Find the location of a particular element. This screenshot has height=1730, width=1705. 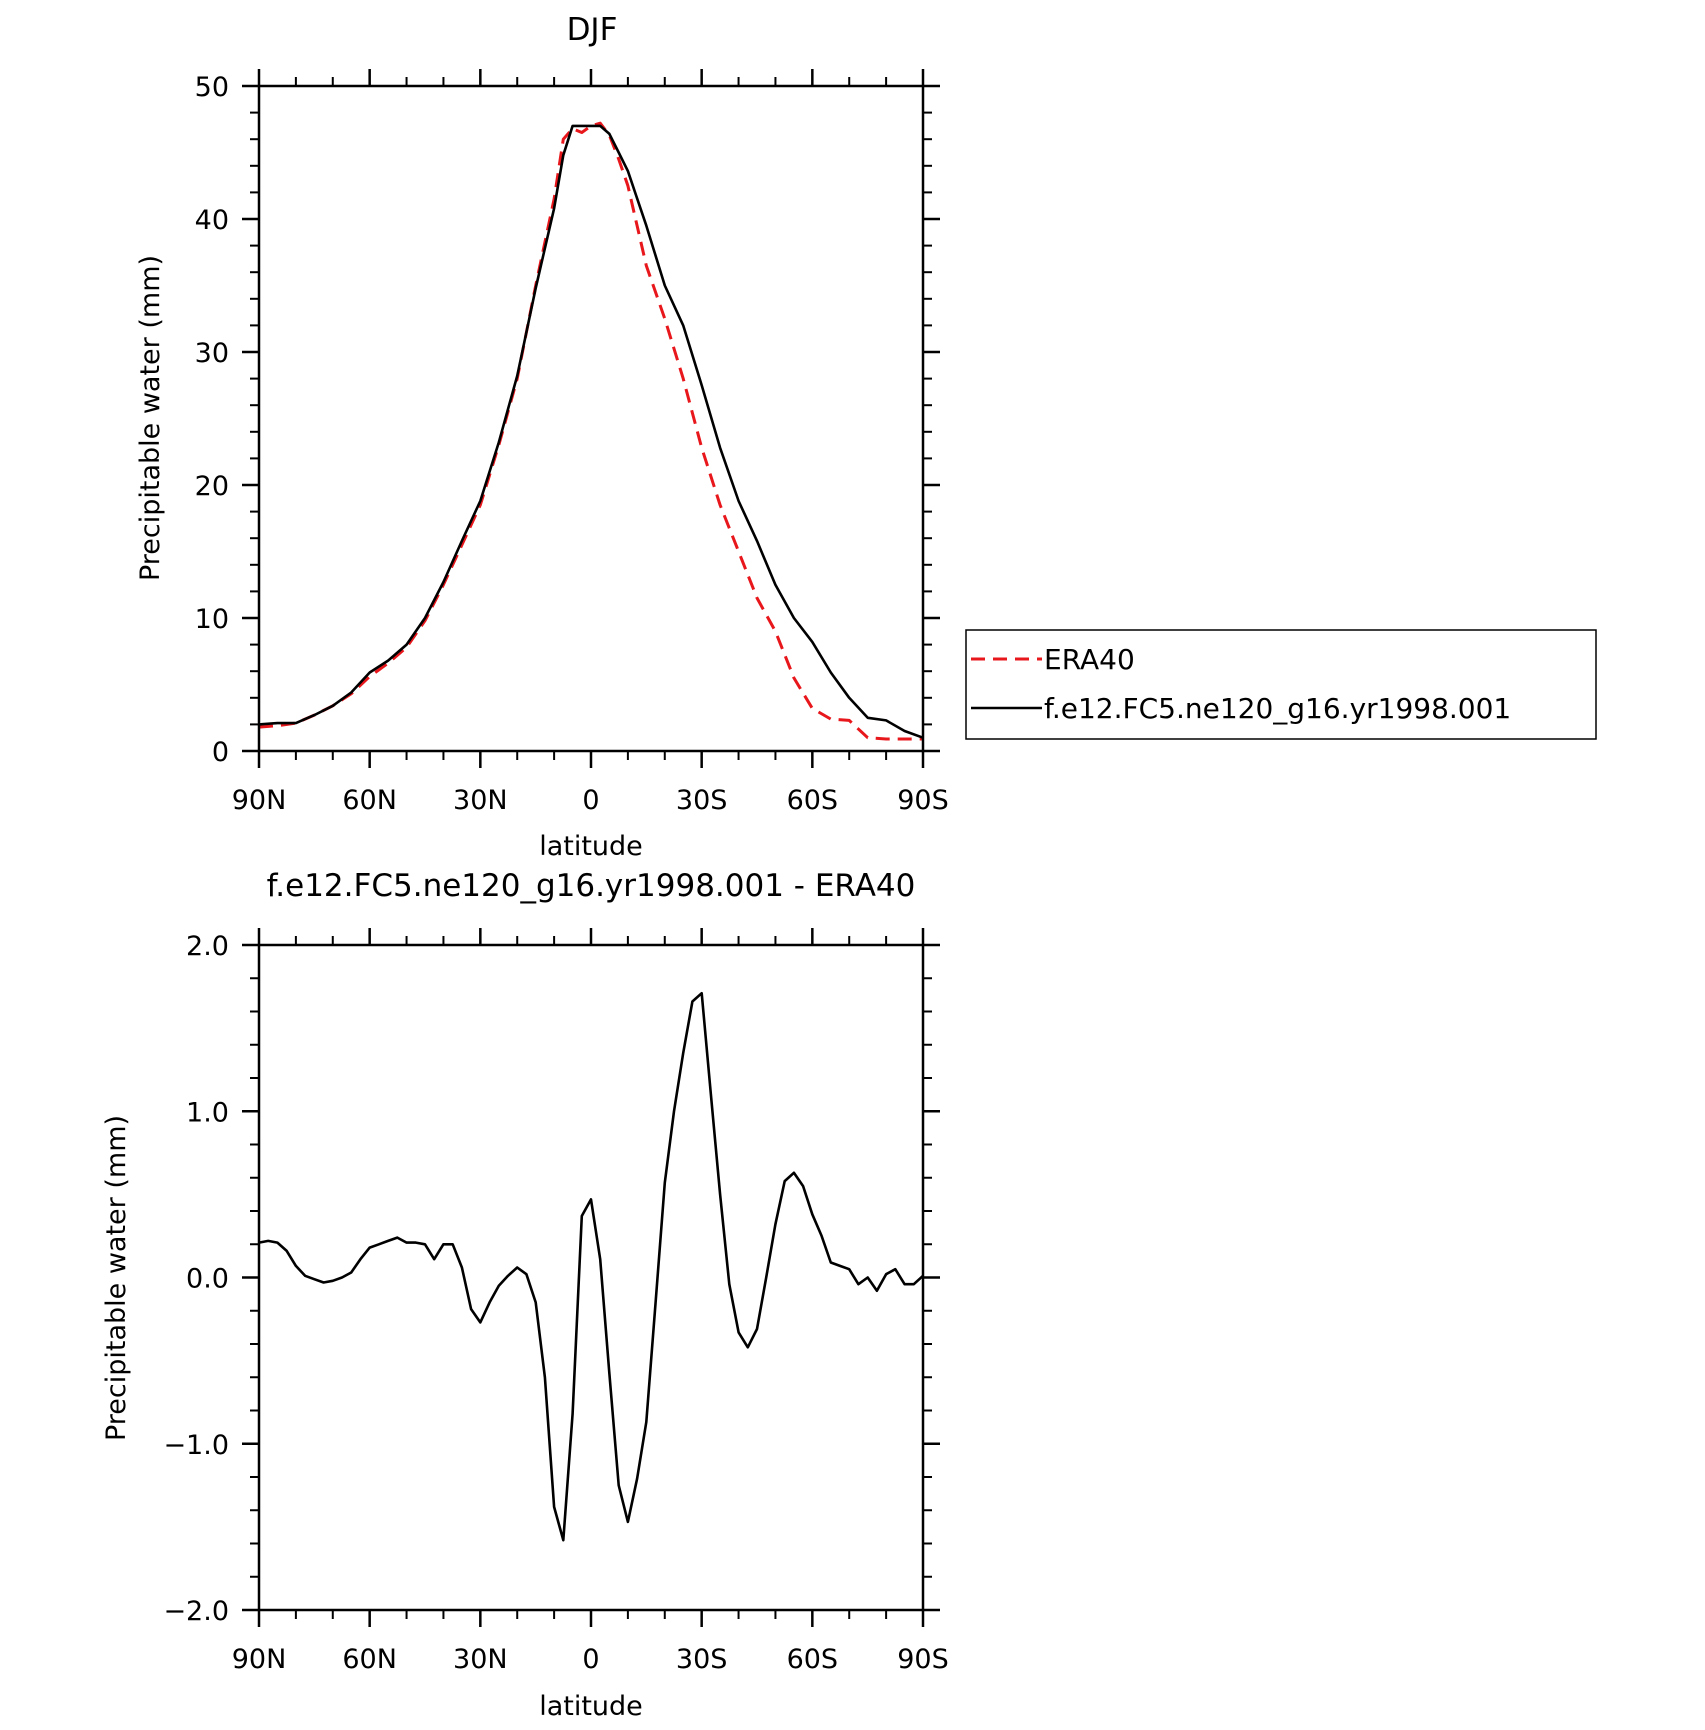

top-y-tick-label: 40 is located at coordinates (212, 220).